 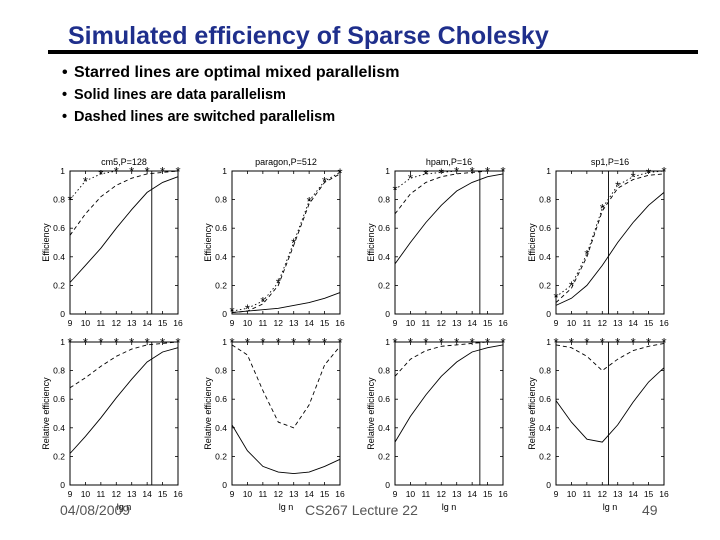 I want to click on footer-date: 04/08/2009, so click(x=95, y=510).